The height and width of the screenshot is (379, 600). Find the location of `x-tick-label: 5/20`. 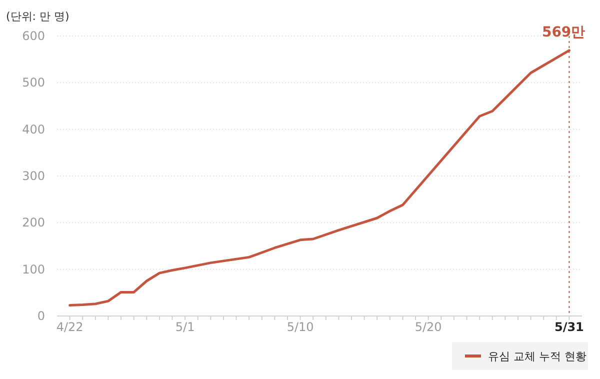

x-tick-label: 5/20 is located at coordinates (428, 327).